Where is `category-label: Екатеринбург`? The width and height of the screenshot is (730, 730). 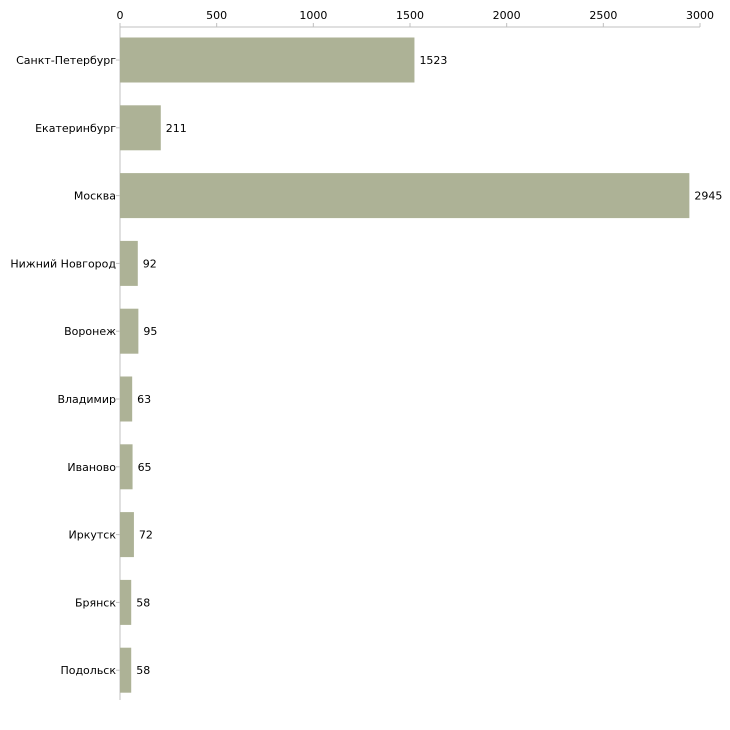 category-label: Екатеринбург is located at coordinates (75, 128).